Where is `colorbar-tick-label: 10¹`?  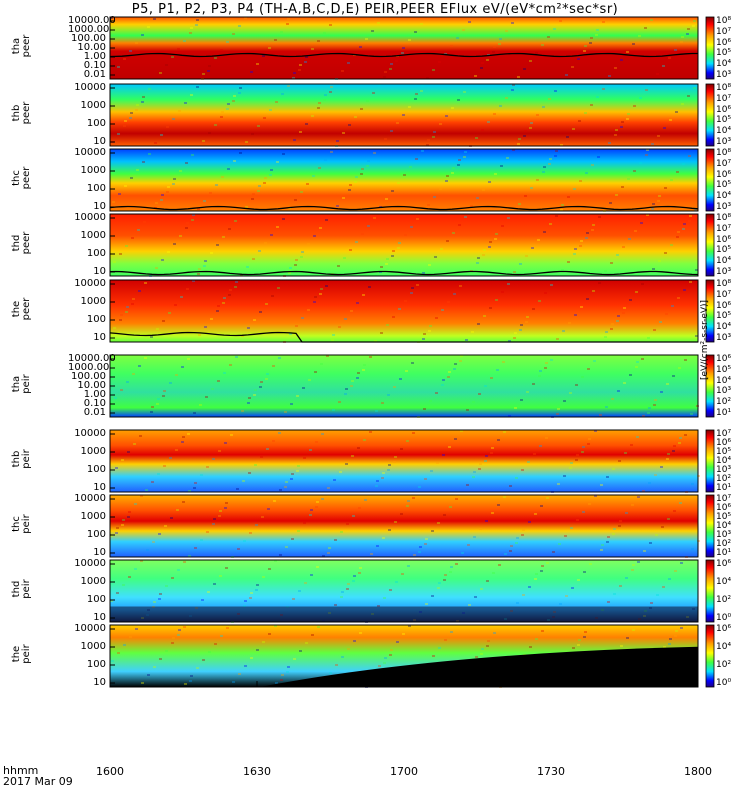 colorbar-tick-label: 10¹ is located at coordinates (724, 488).